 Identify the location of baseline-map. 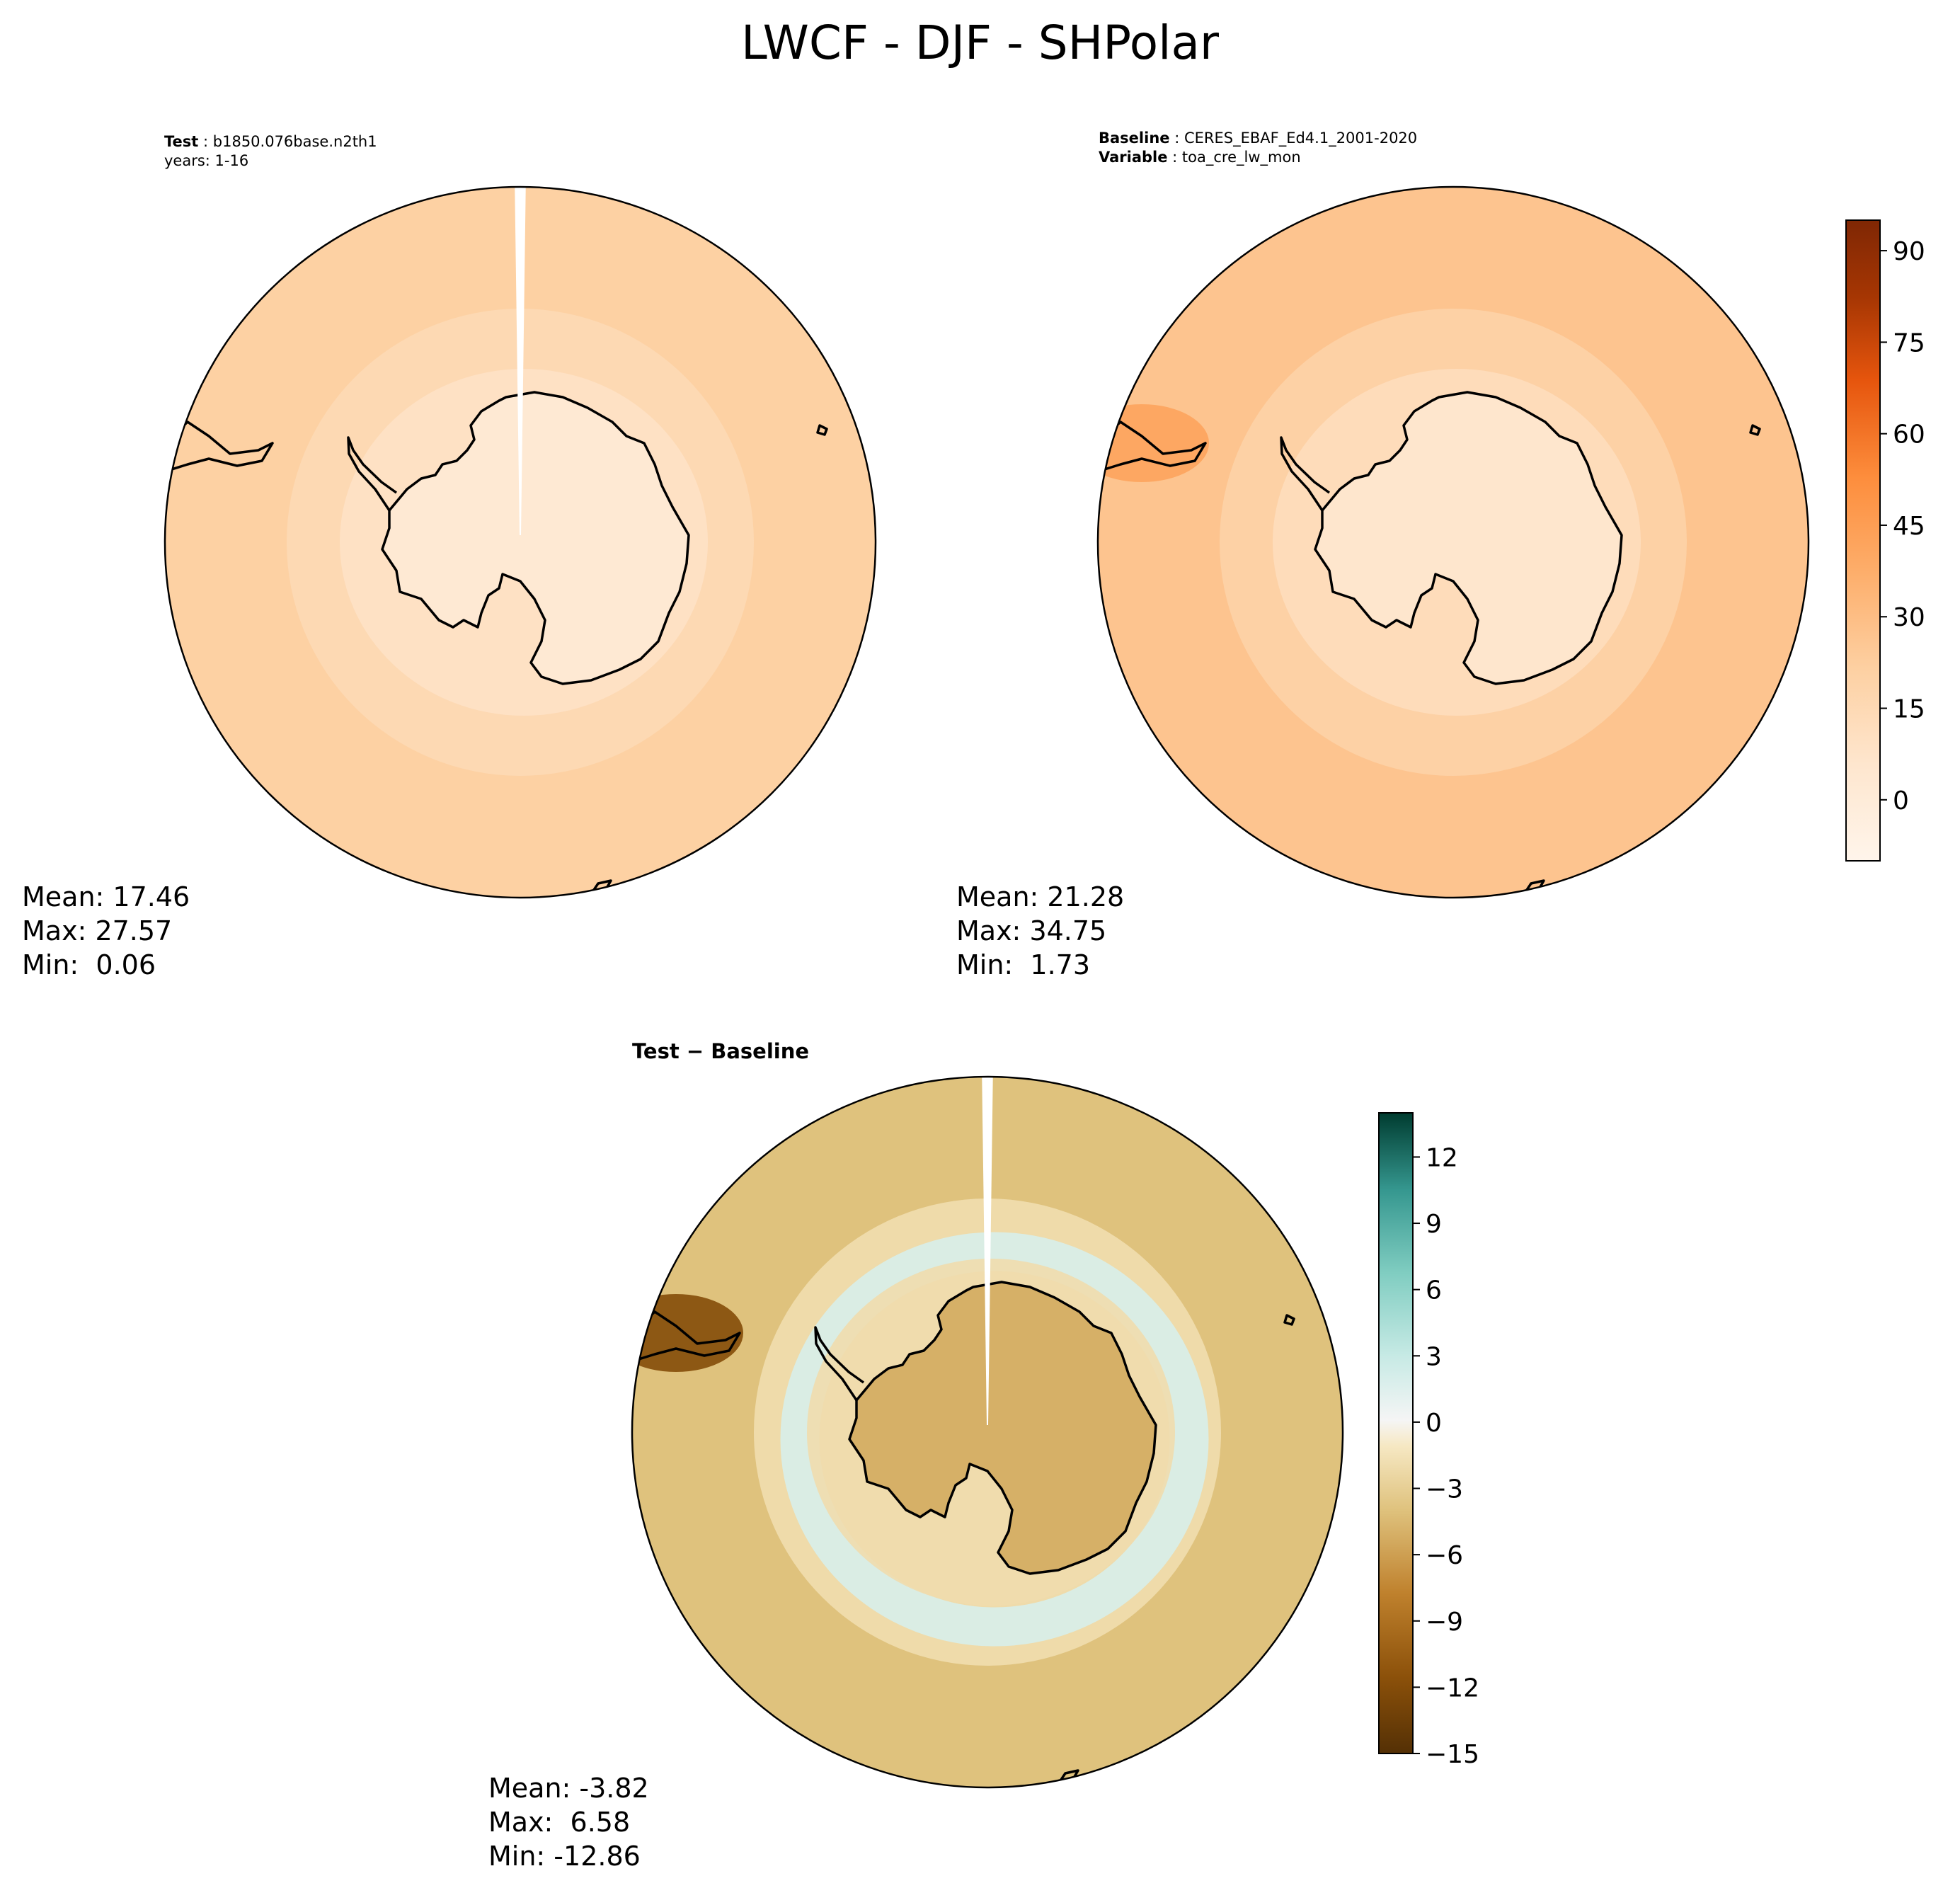
(1453, 543).